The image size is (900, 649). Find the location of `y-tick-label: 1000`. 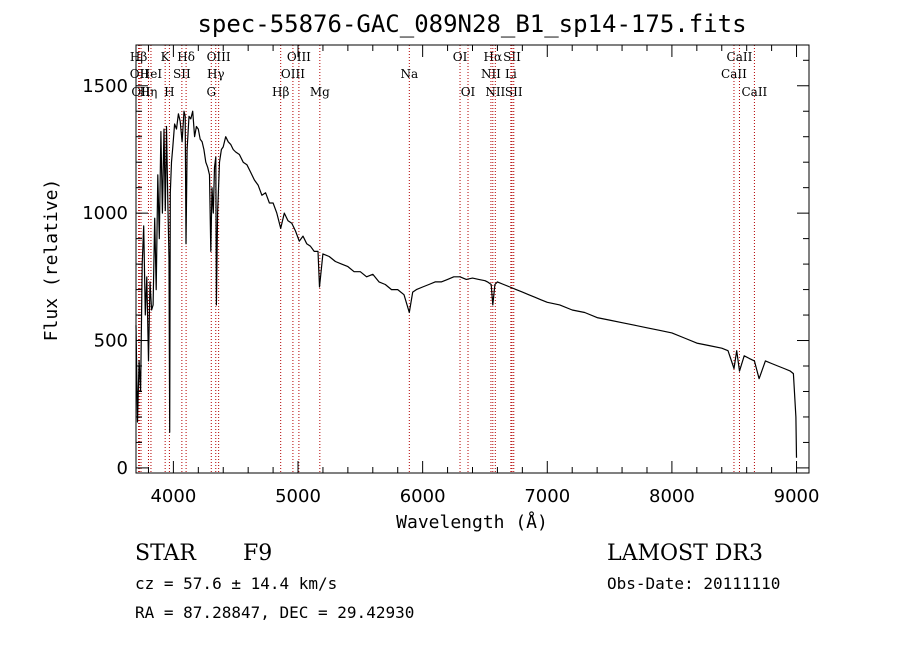

y-tick-label: 1000 is located at coordinates (105, 213).